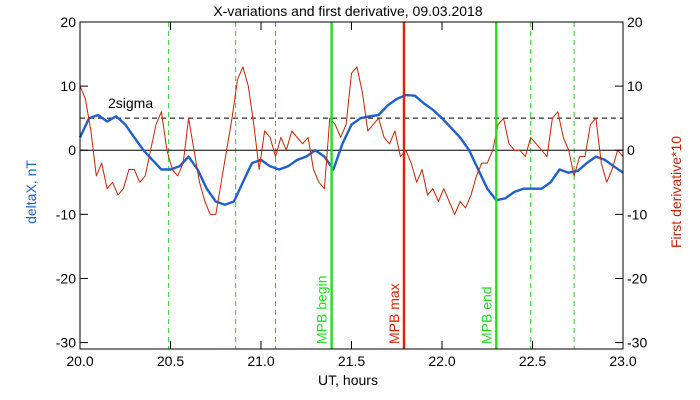 Image resolution: width=700 pixels, height=400 pixels. What do you see at coordinates (635, 86) in the screenshot?
I see `y-tick-label-right-1: 10` at bounding box center [635, 86].